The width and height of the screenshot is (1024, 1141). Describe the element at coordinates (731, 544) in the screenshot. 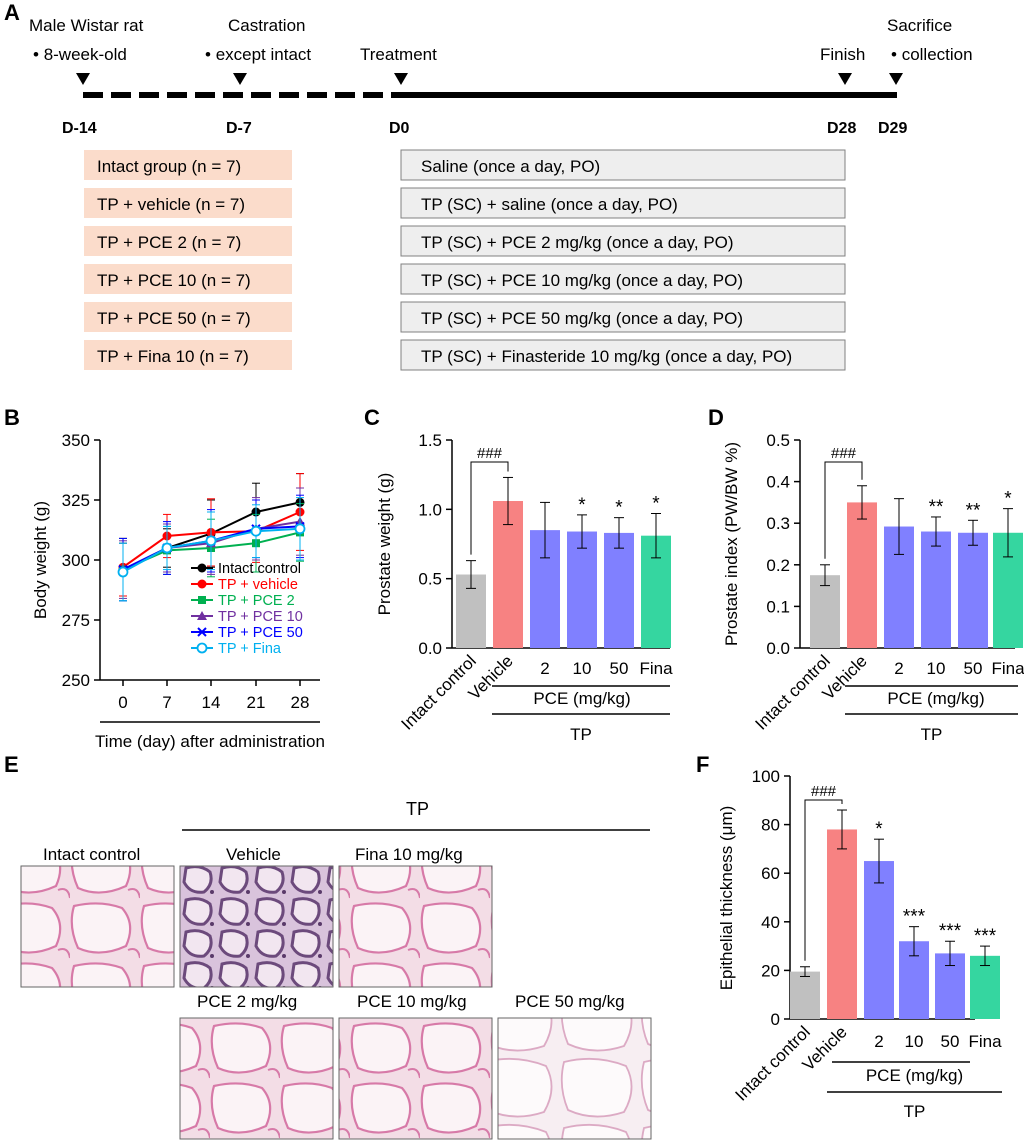

I see `y-axis-title: Prostate index (PW/BW %)` at that location.